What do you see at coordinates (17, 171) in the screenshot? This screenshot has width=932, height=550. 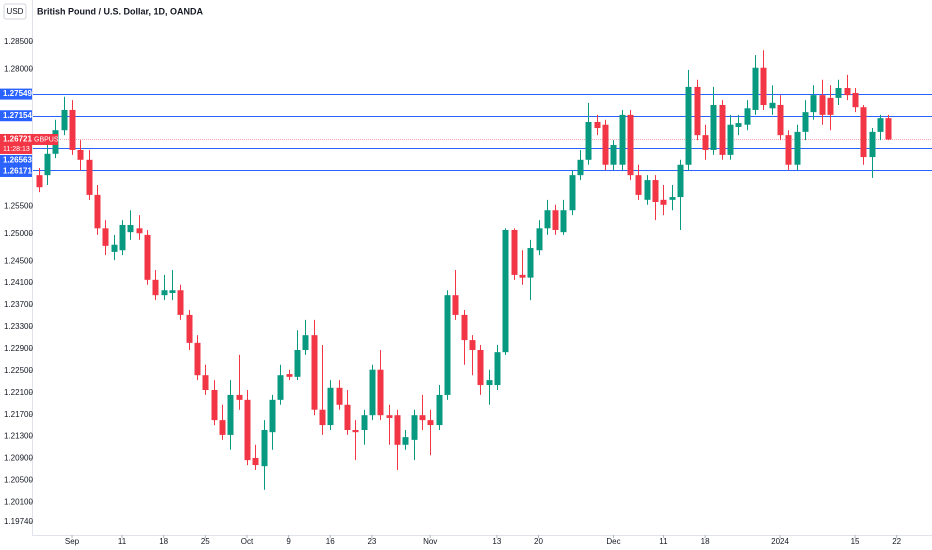 I see `level-label: 1.26171` at bounding box center [17, 171].